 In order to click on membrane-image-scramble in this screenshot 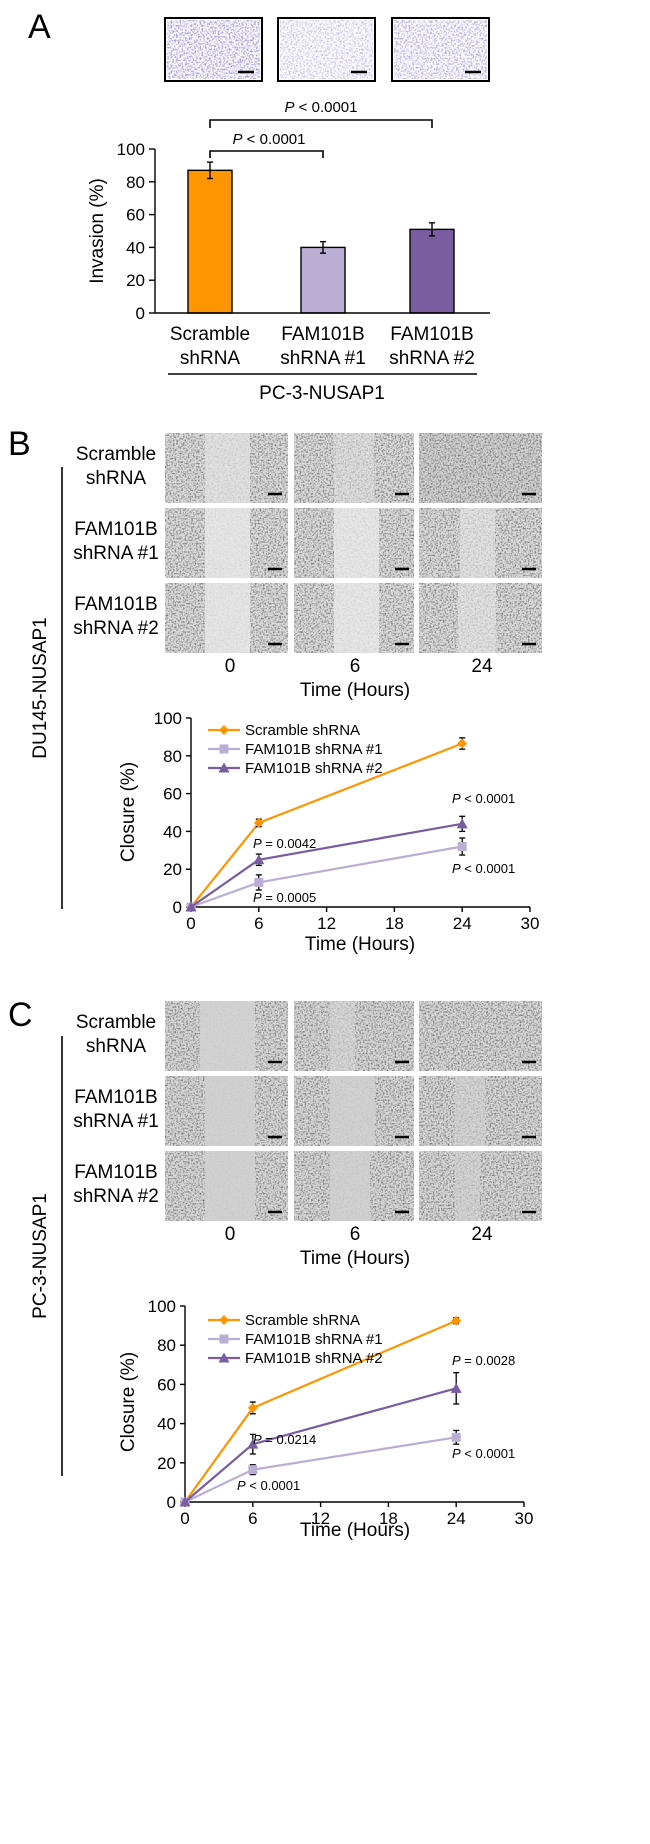, I will do `click(213, 49)`.